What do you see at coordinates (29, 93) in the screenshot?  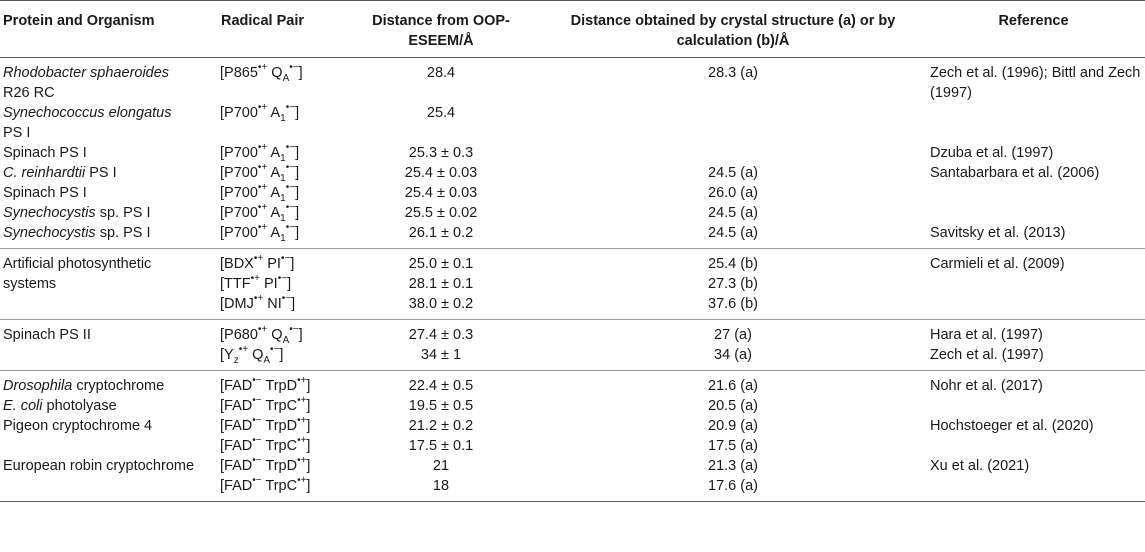 I see `organism-name-line2: R26 RC` at bounding box center [29, 93].